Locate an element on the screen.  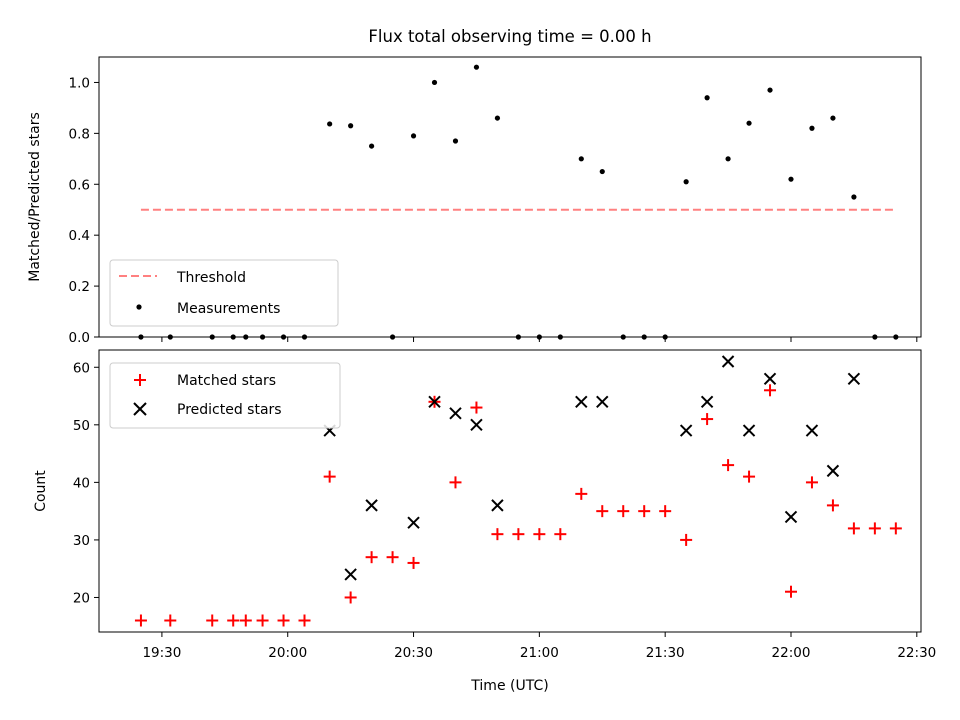
measurements-legend-swatch is located at coordinates (139, 307).